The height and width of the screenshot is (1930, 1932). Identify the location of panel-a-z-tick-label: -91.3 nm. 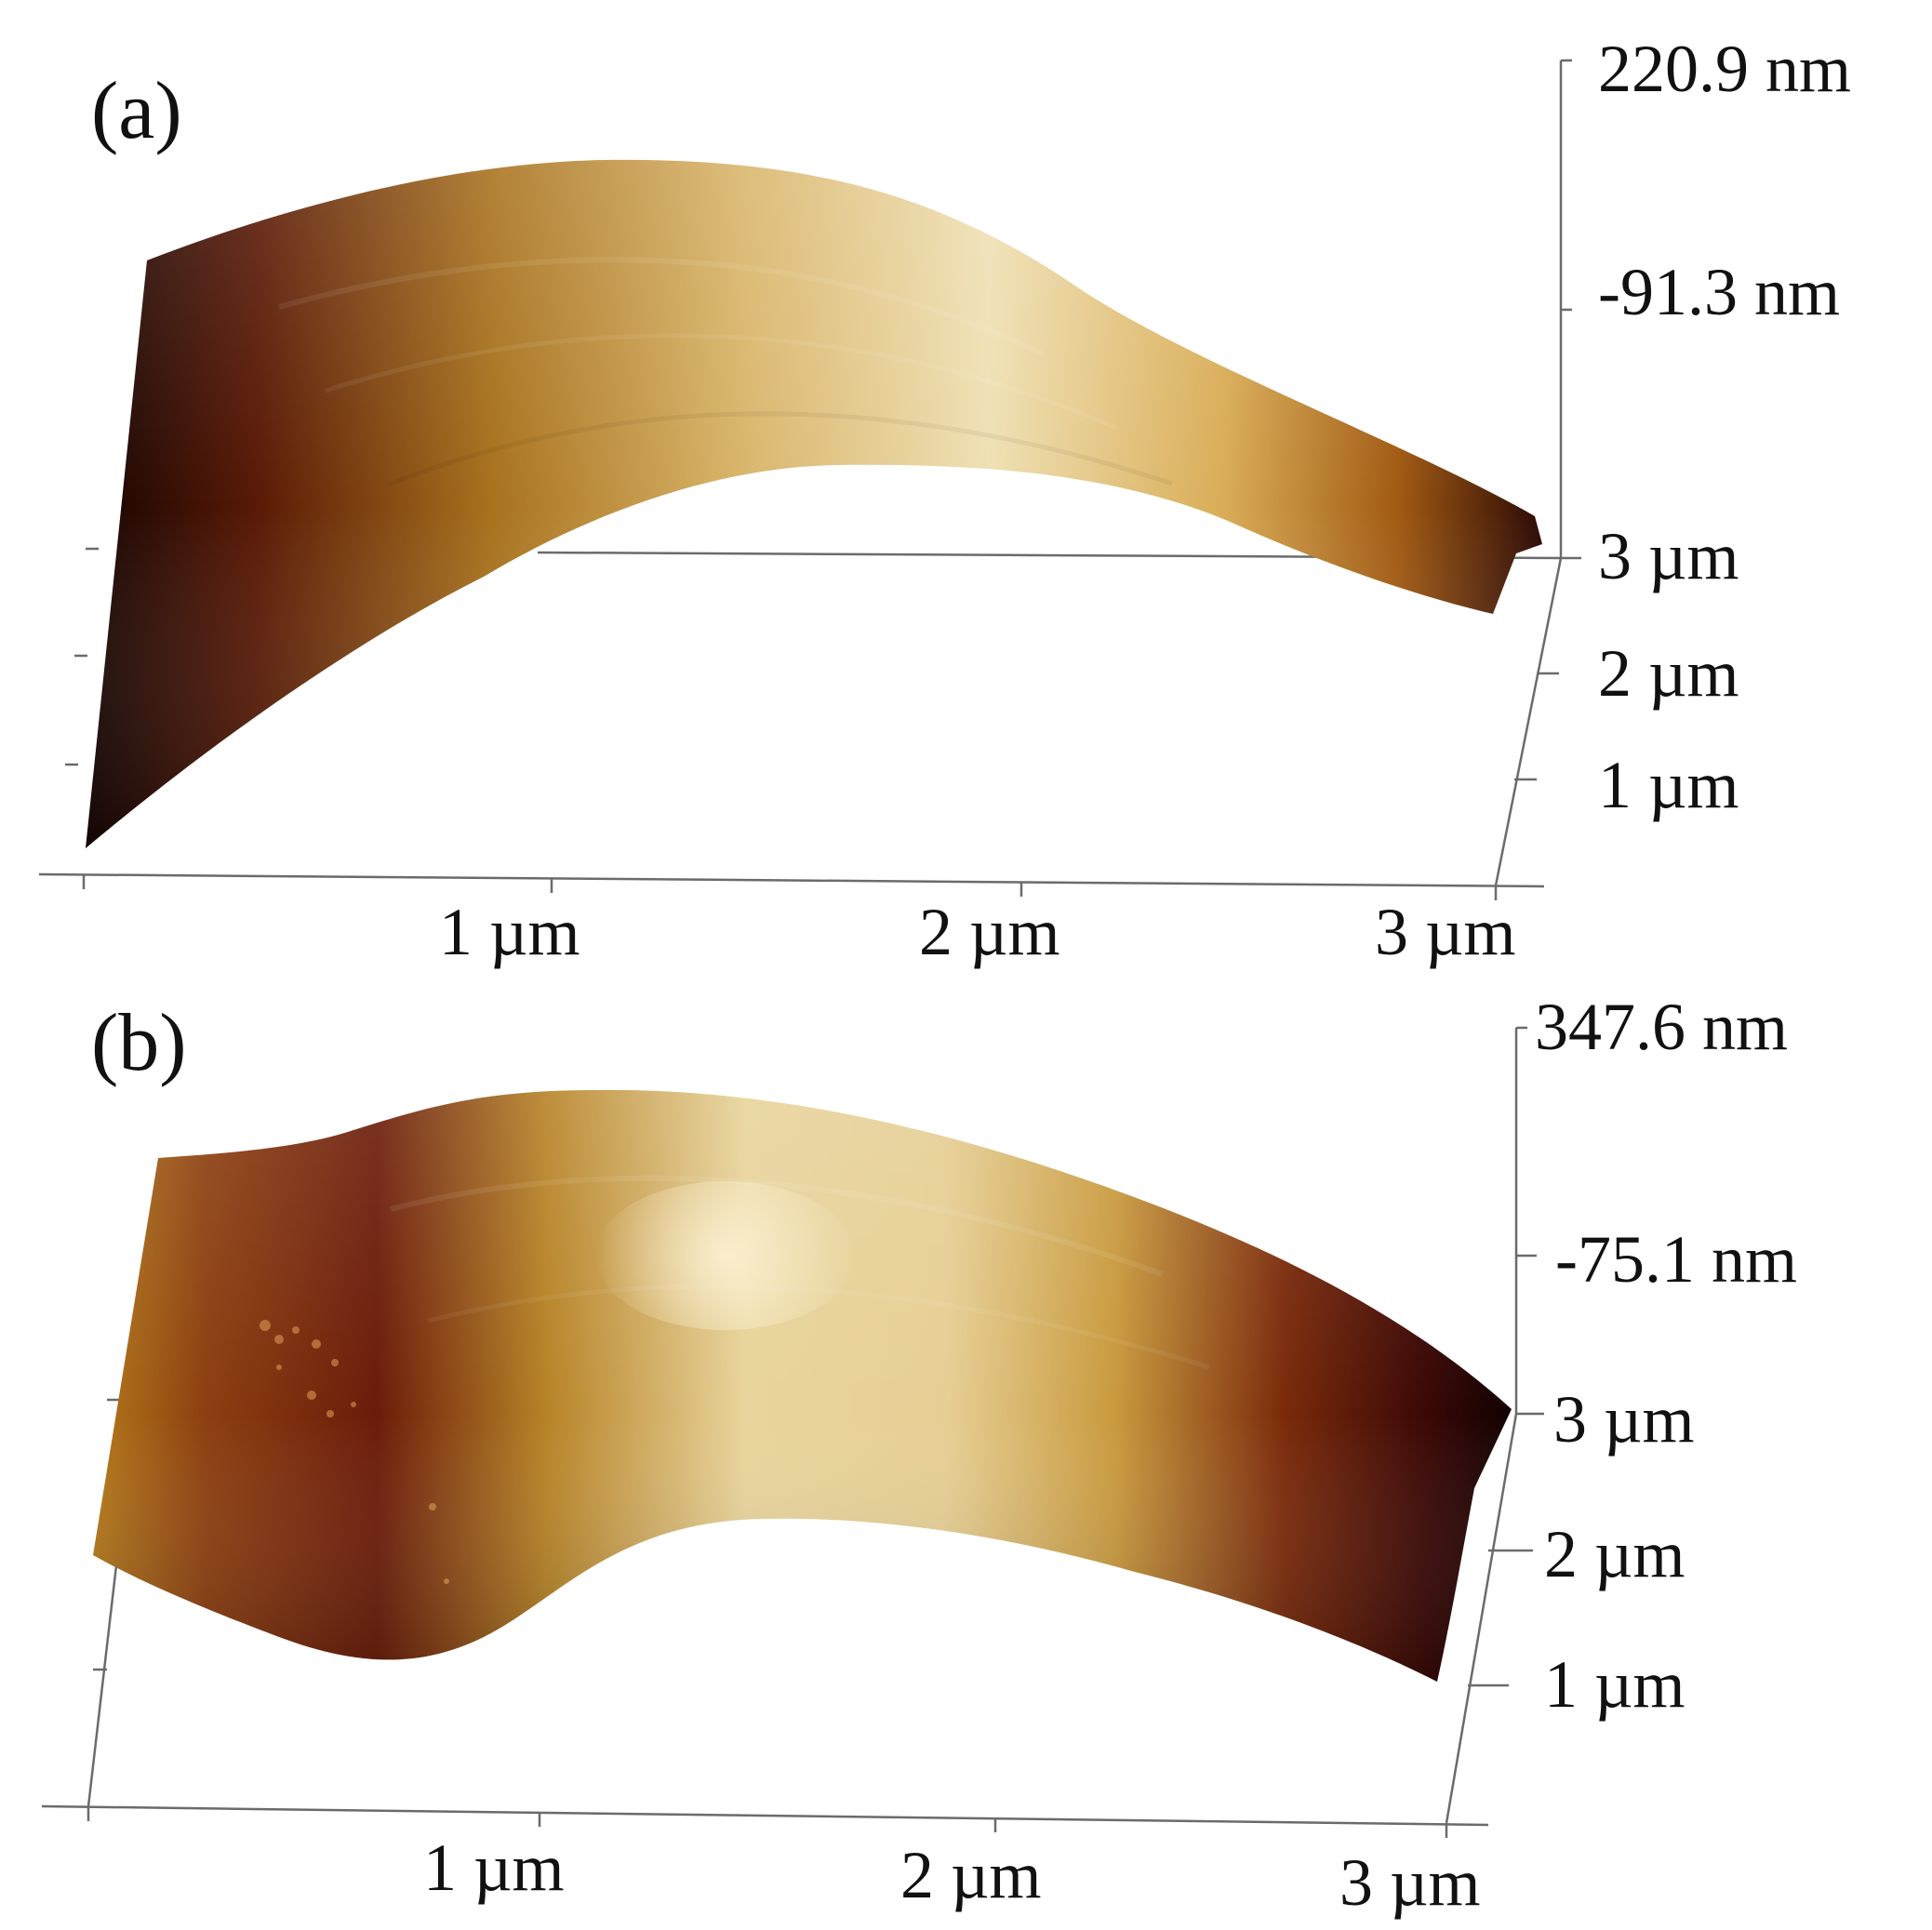
(1719, 292).